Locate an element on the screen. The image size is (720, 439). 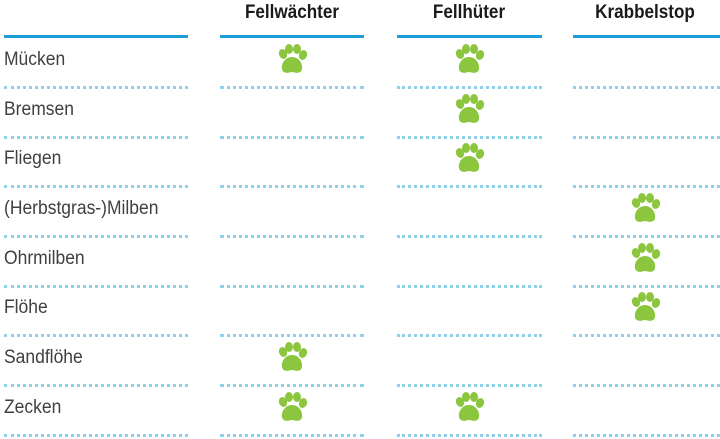
row-label: Mücken is located at coordinates (35, 59).